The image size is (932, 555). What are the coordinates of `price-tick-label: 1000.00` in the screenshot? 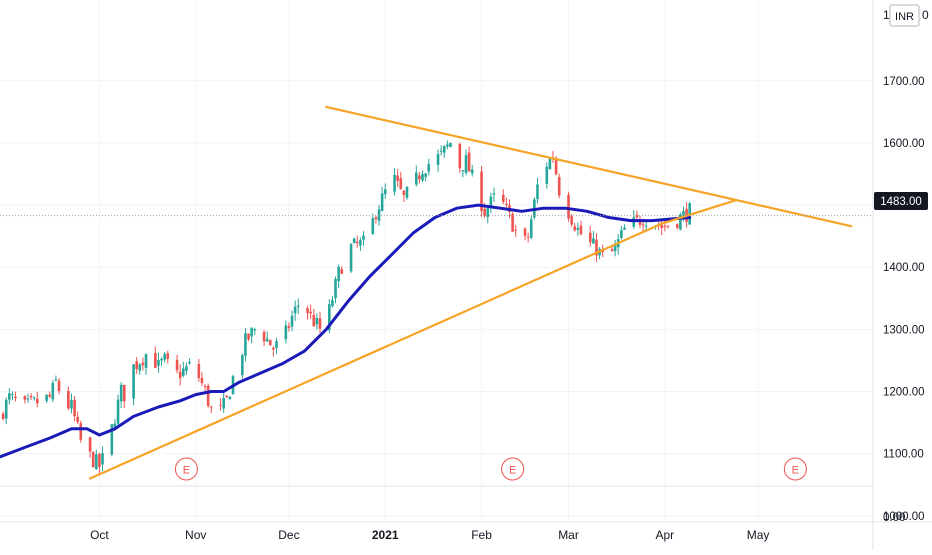 It's located at (904, 517).